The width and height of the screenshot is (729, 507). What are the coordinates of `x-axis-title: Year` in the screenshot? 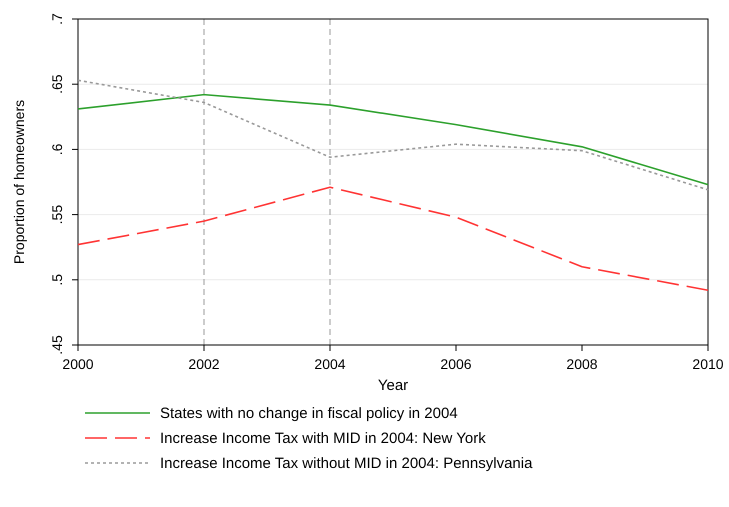 It's located at (393, 385).